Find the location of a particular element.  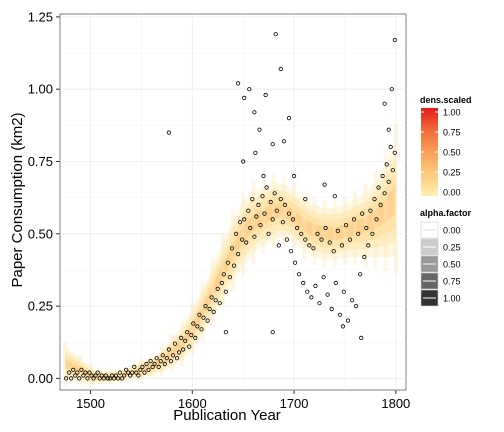

legend-alpha-factor: alpha.factor 0.00 0.25 0.50 0.75 1.00 is located at coordinates (446, 257).